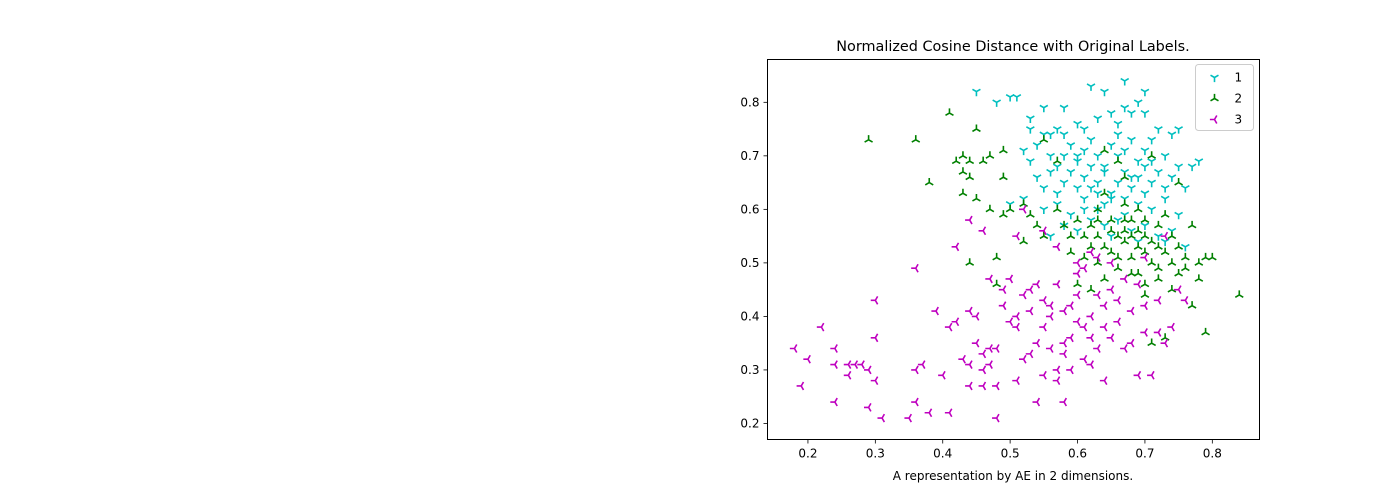 The height and width of the screenshot is (494, 1400). I want to click on legend-label-2: 2, so click(1239, 99).